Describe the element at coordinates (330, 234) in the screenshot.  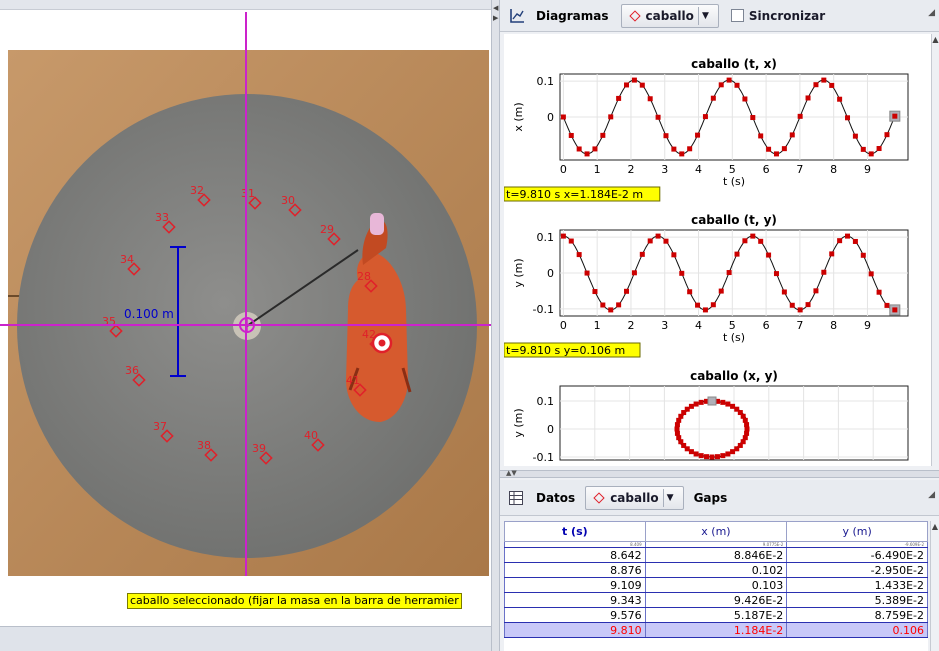
I see `track-marker: 29` at that location.